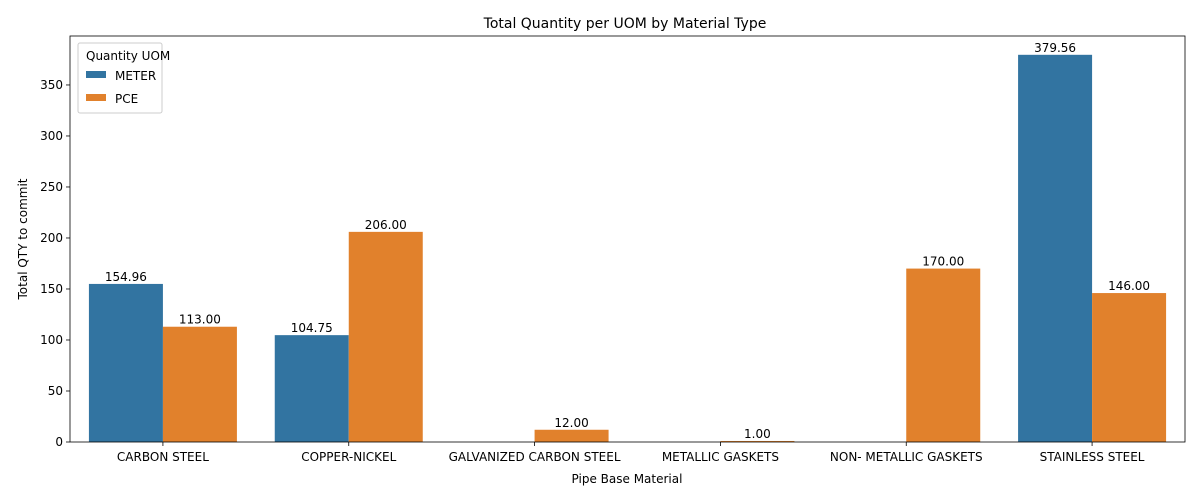 This screenshot has height=500, width=1200. What do you see at coordinates (59, 442) in the screenshot?
I see `y-tick-label: 0` at bounding box center [59, 442].